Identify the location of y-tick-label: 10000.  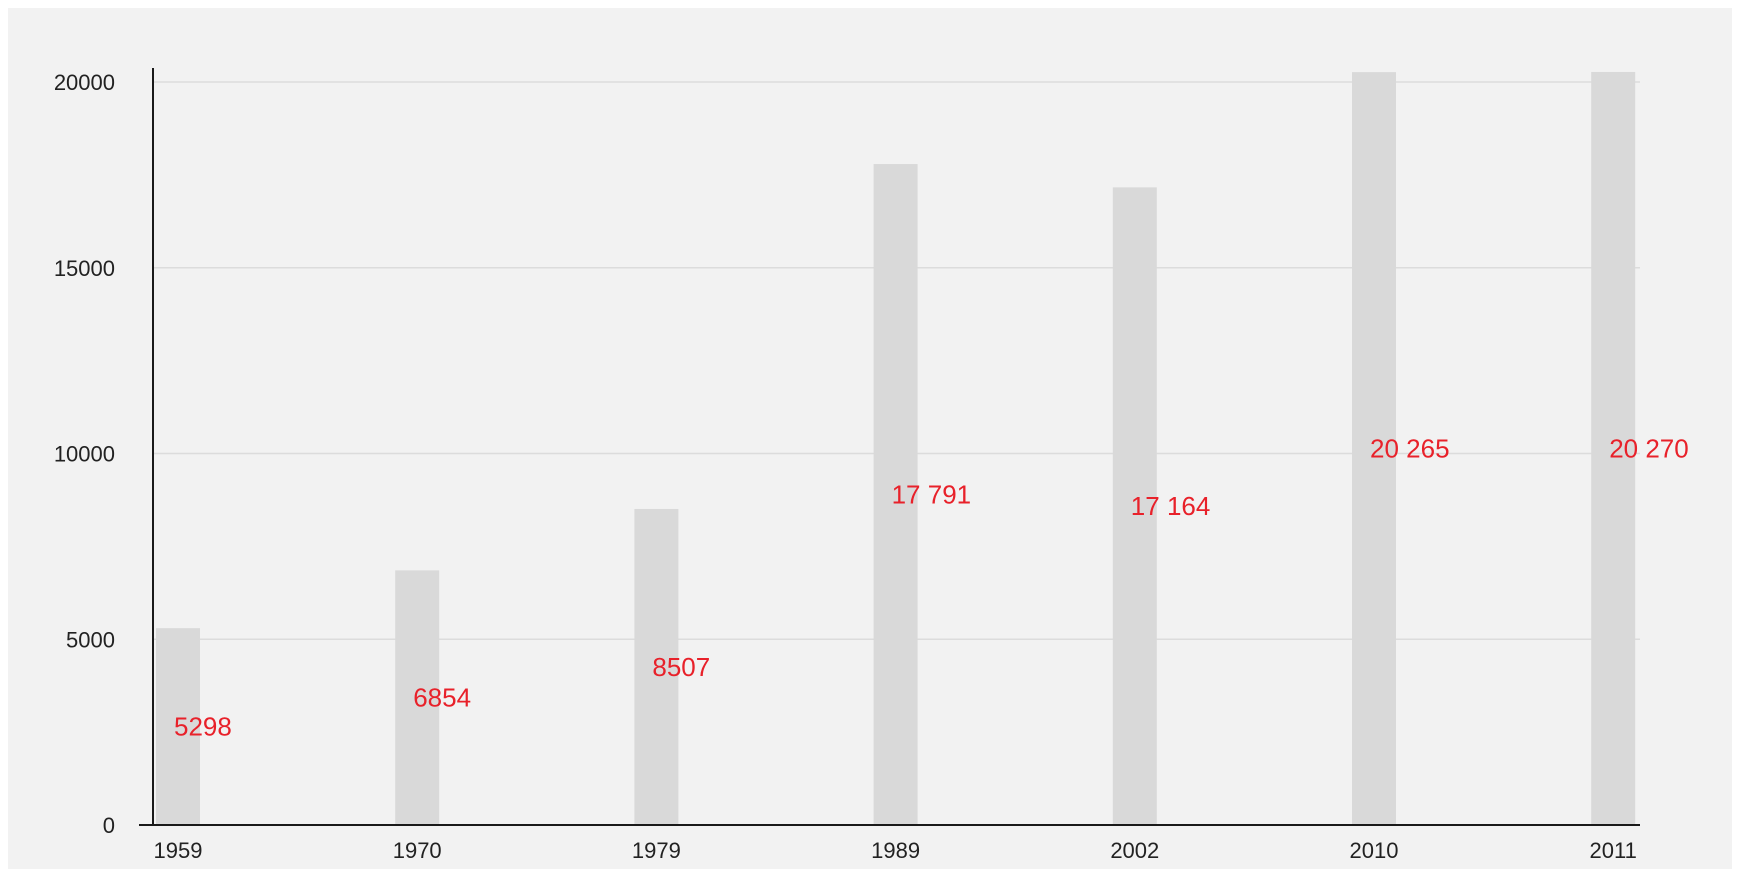
(84, 454).